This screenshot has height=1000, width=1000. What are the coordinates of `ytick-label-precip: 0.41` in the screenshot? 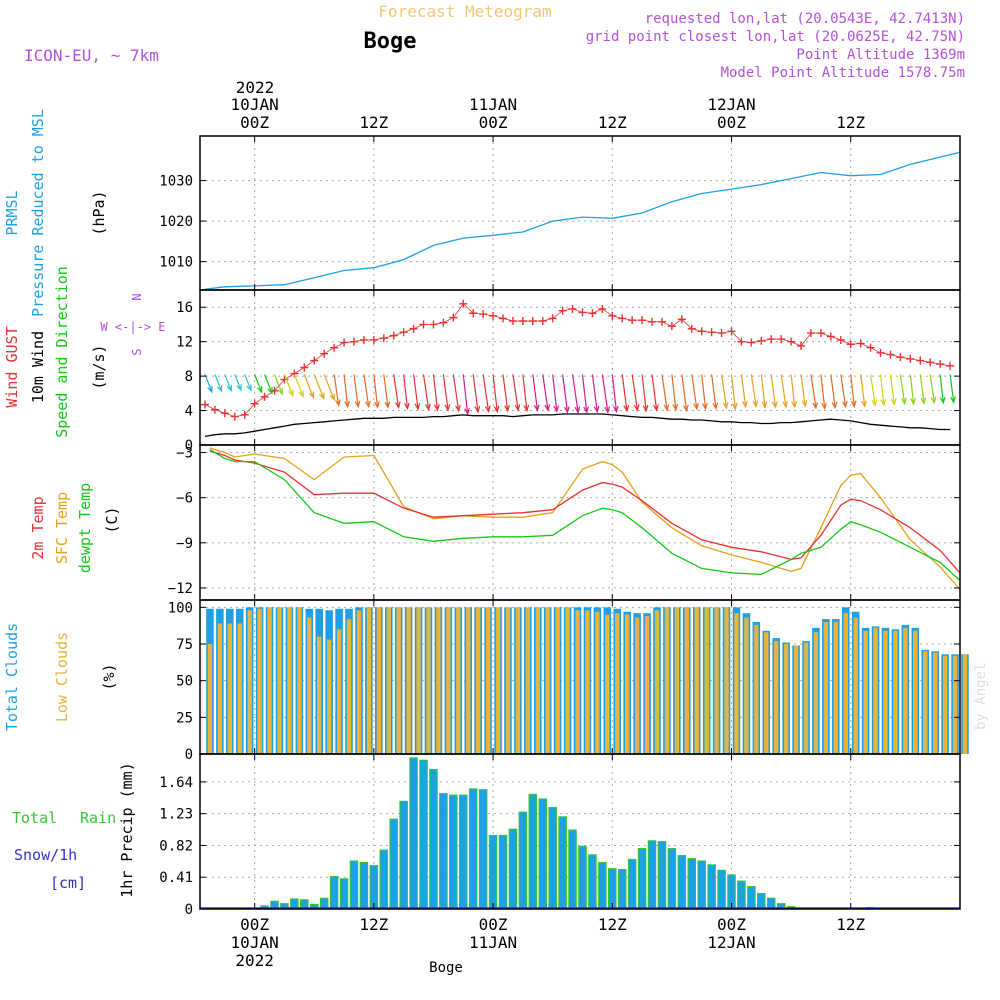 It's located at (176, 878).